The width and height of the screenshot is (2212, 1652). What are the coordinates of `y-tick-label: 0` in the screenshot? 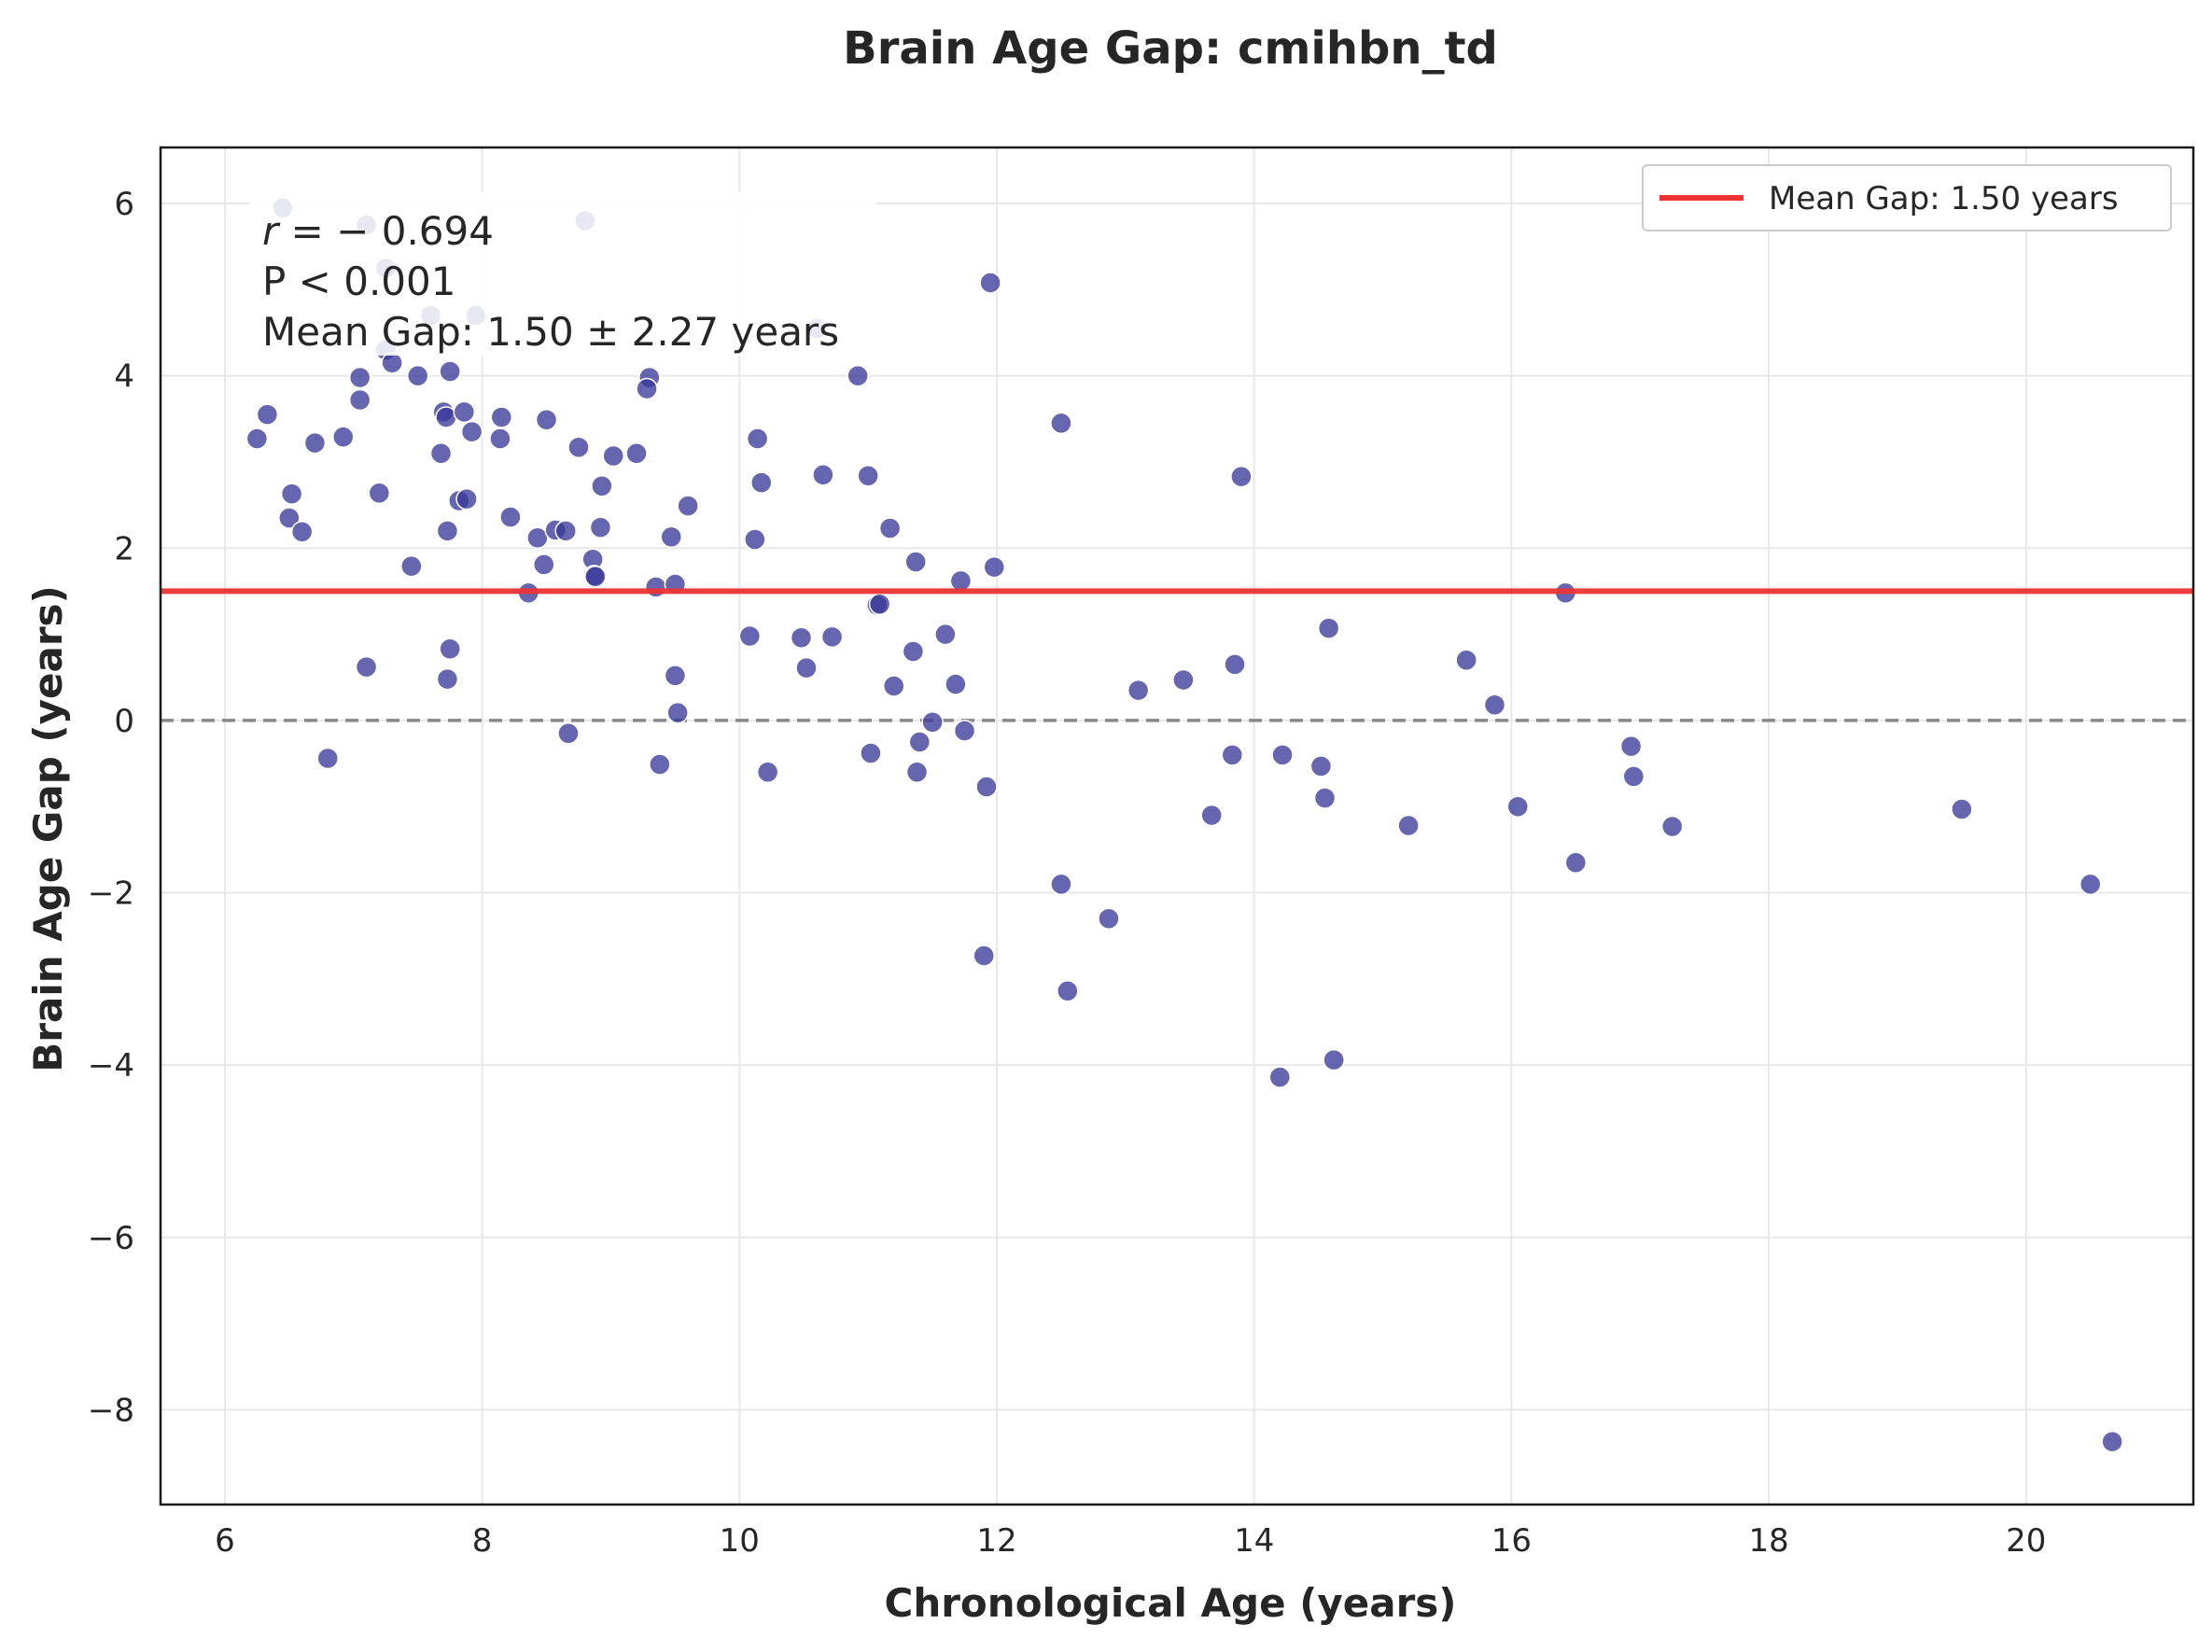 It's located at (124, 721).